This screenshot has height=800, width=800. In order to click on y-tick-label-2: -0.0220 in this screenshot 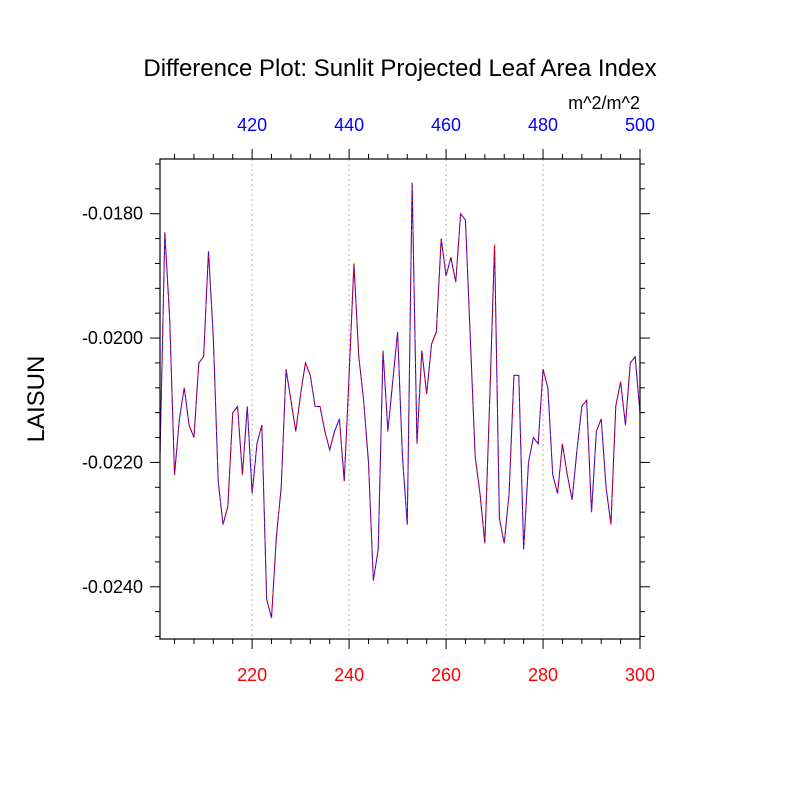, I will do `click(112, 462)`.